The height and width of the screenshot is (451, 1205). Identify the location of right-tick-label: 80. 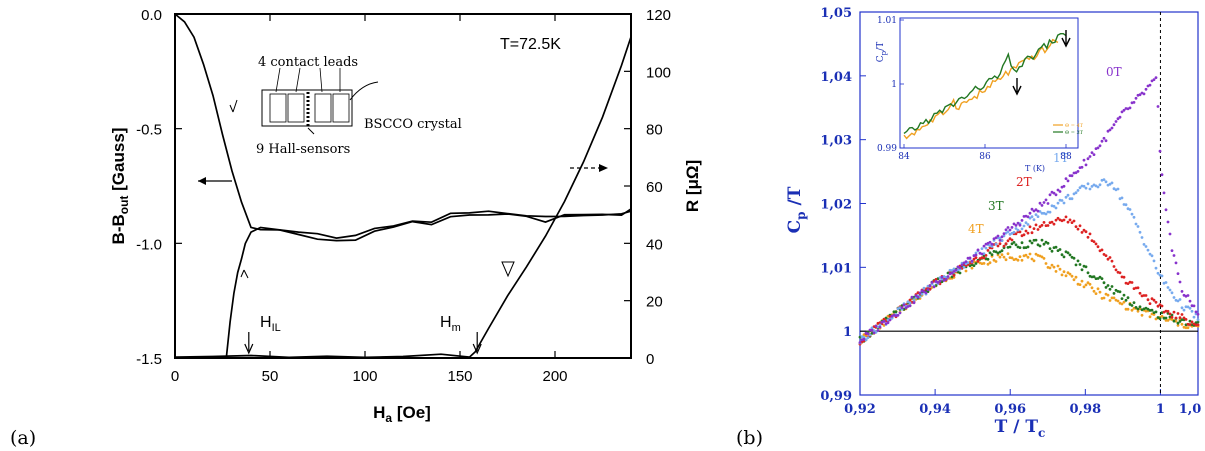
(654, 130).